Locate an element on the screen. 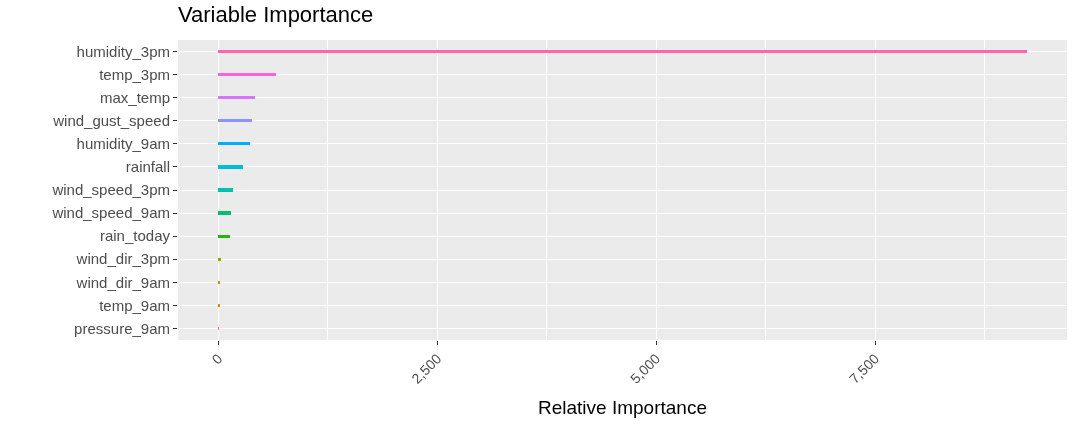  y-tick-label: wind_dir_9am is located at coordinates (122, 282).